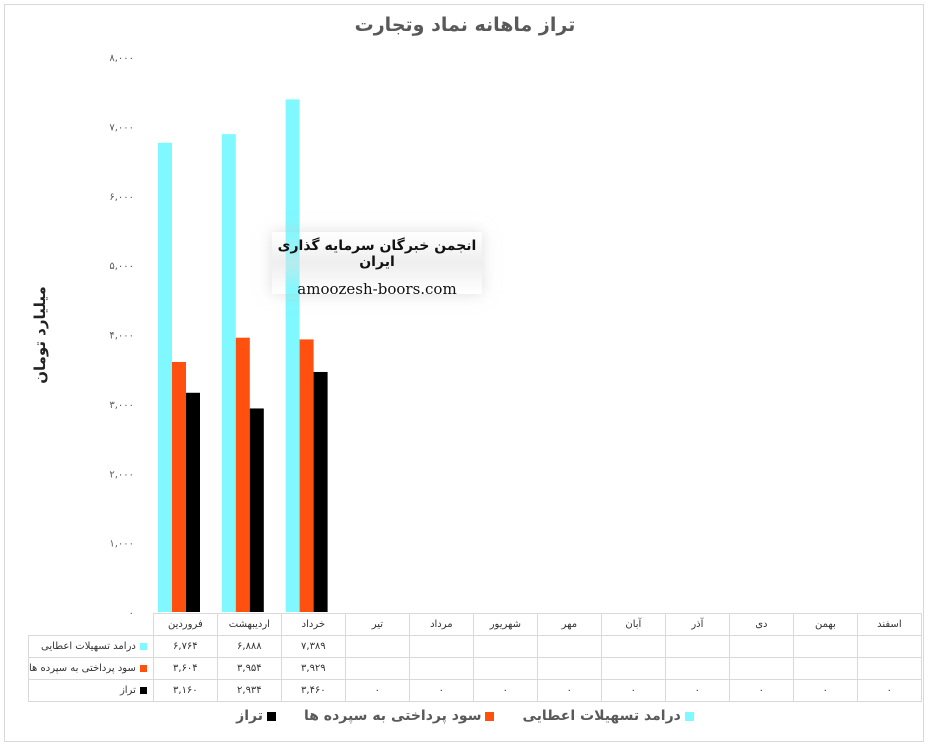 The height and width of the screenshot is (749, 930). I want to click on table-row: تراز ۳,۱۶۰ ۲,۹۳۴ ۳,۴۶۰ ۰ ۰ ۰ ۰ ۰ ۰ ۰ ۰ ۰, so click(475, 690).